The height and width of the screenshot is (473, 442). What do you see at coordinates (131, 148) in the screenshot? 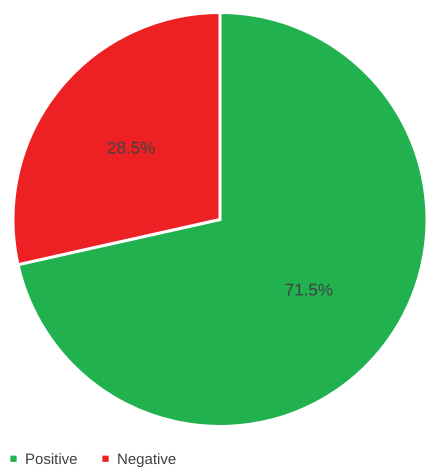
I see `data-label: 28.5%` at bounding box center [131, 148].